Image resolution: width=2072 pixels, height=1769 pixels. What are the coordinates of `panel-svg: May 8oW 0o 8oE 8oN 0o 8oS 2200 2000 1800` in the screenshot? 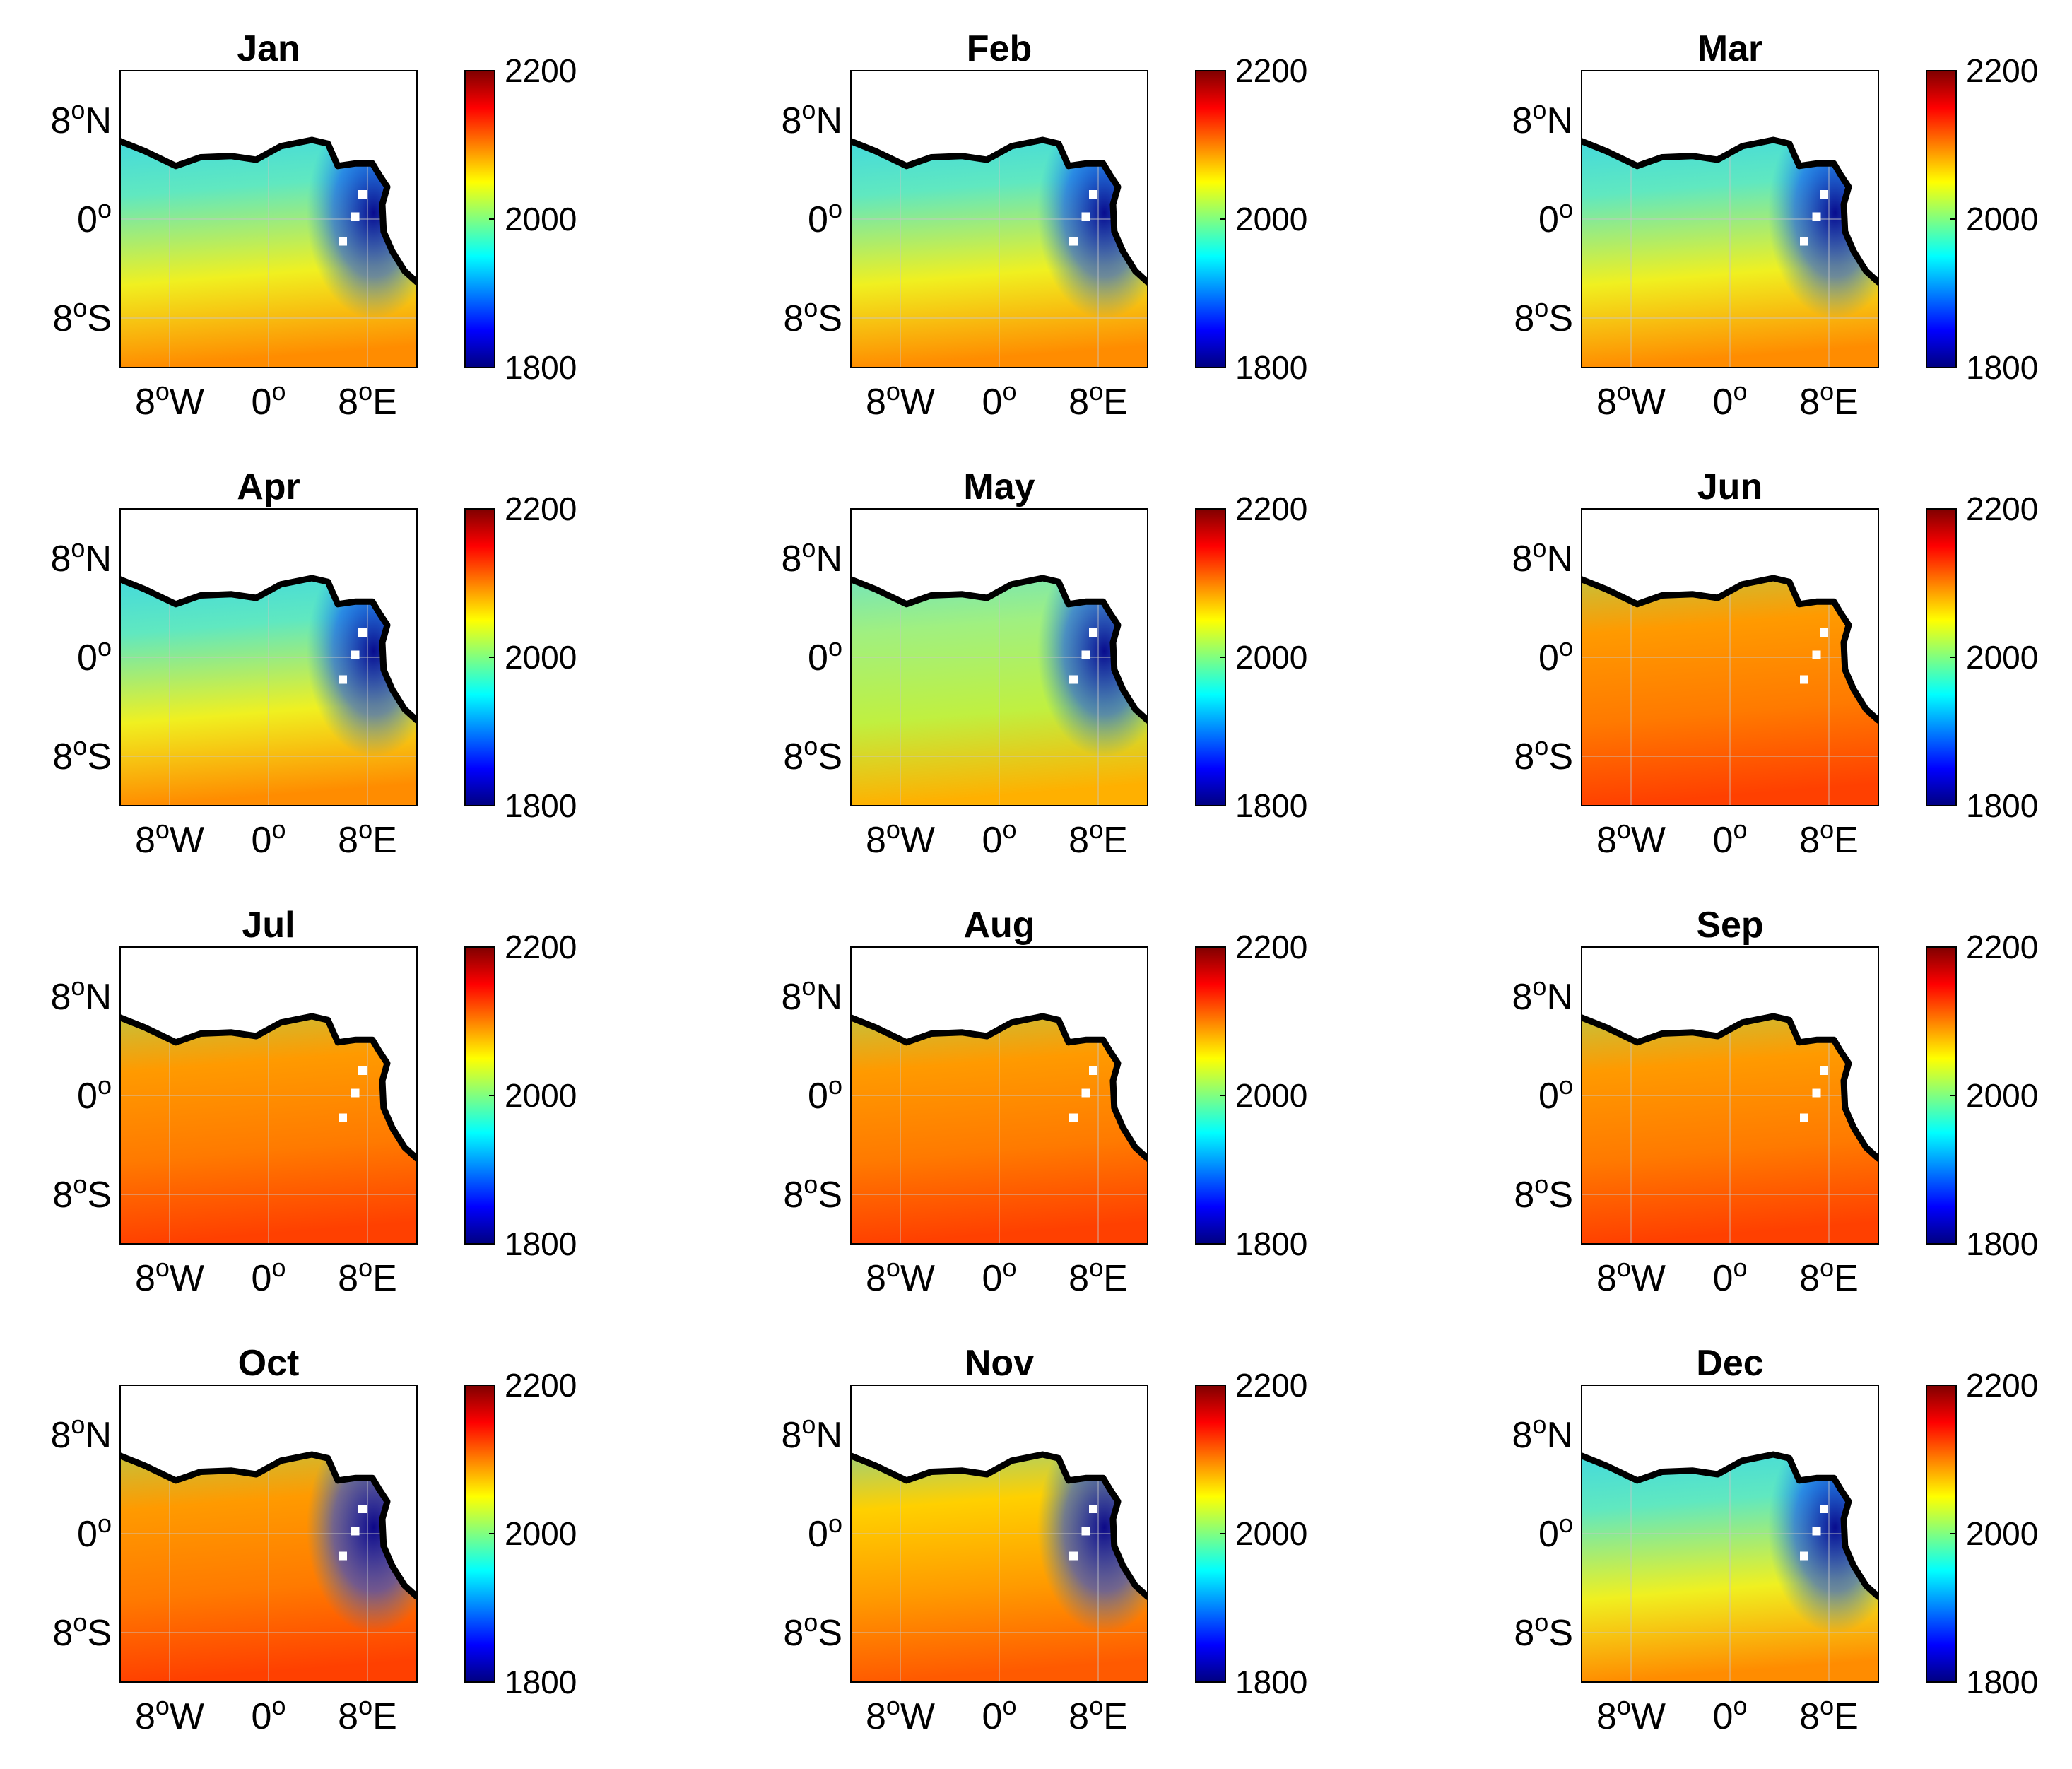 It's located at (1044, 663).